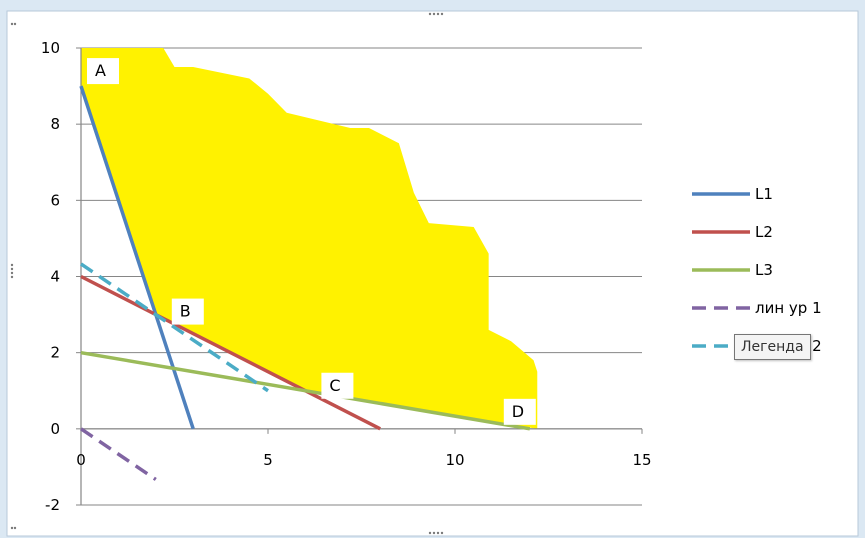  What do you see at coordinates (55, 429) in the screenshot?
I see `y-tick-label: 0` at bounding box center [55, 429].